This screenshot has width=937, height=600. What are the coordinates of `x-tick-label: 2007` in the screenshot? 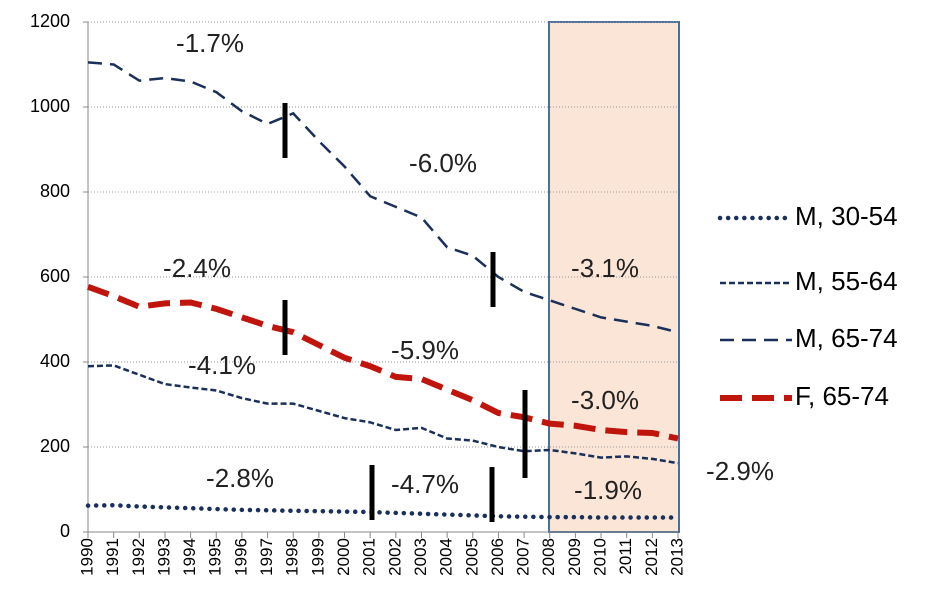 It's located at (523, 557).